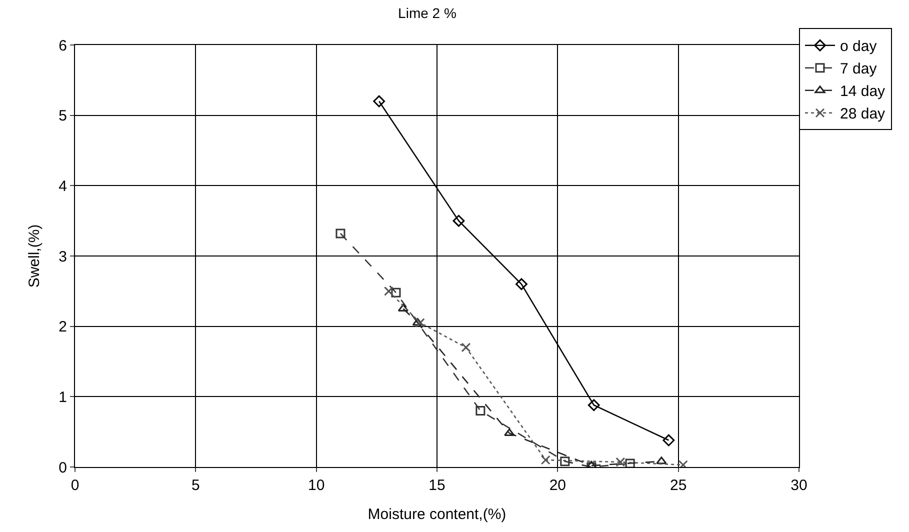 This screenshot has width=909, height=532. Describe the element at coordinates (34, 256) in the screenshot. I see `y-axis-title: Swell,(%)` at that location.